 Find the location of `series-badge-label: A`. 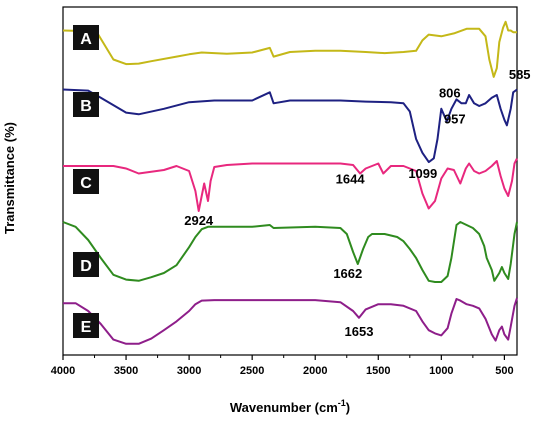

series-badge-label: A is located at coordinates (86, 39).